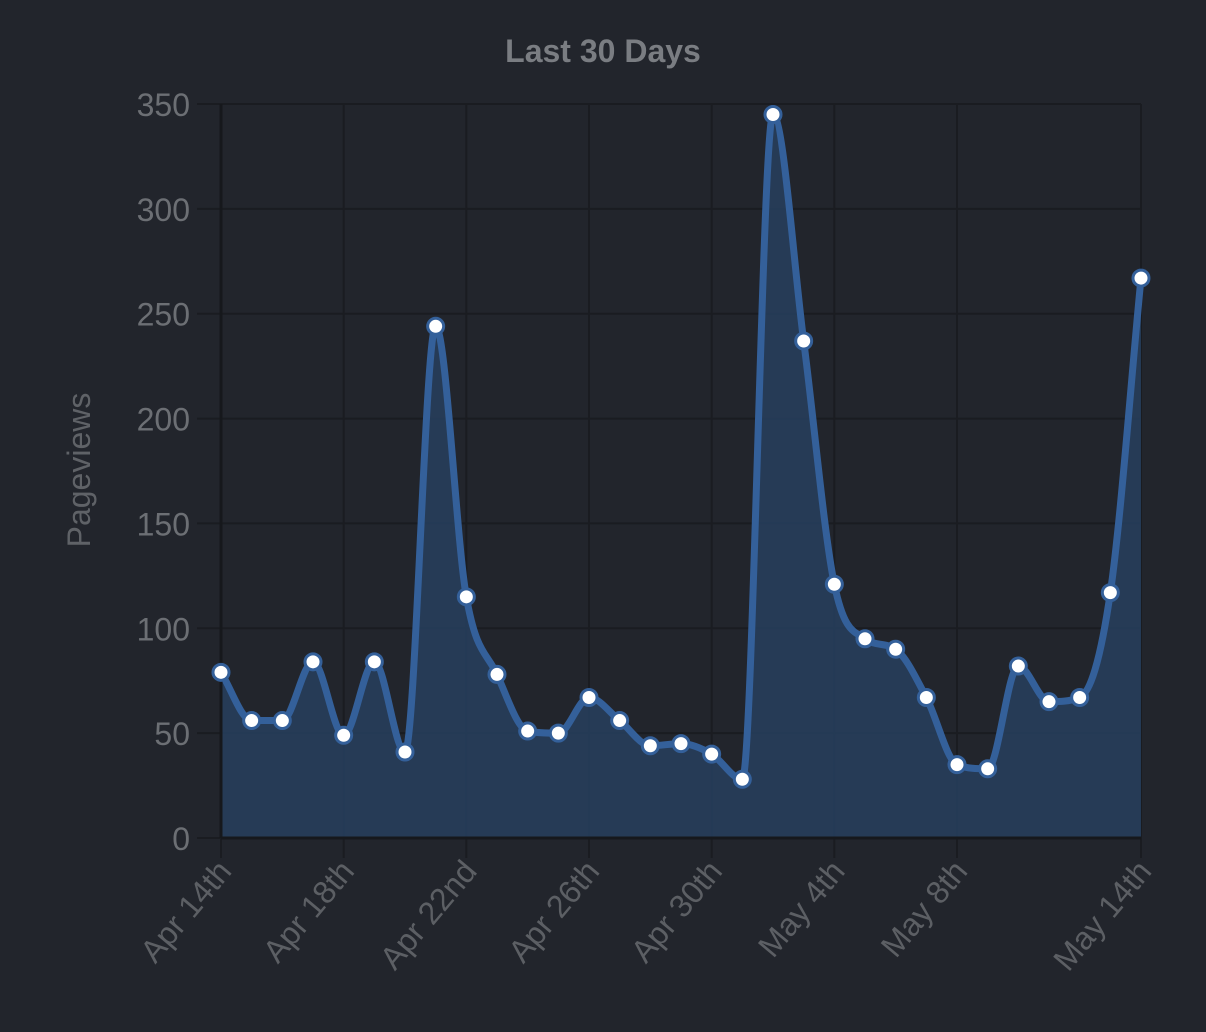  Describe the element at coordinates (79, 470) in the screenshot. I see `y-axis-label: Pageviews` at that location.